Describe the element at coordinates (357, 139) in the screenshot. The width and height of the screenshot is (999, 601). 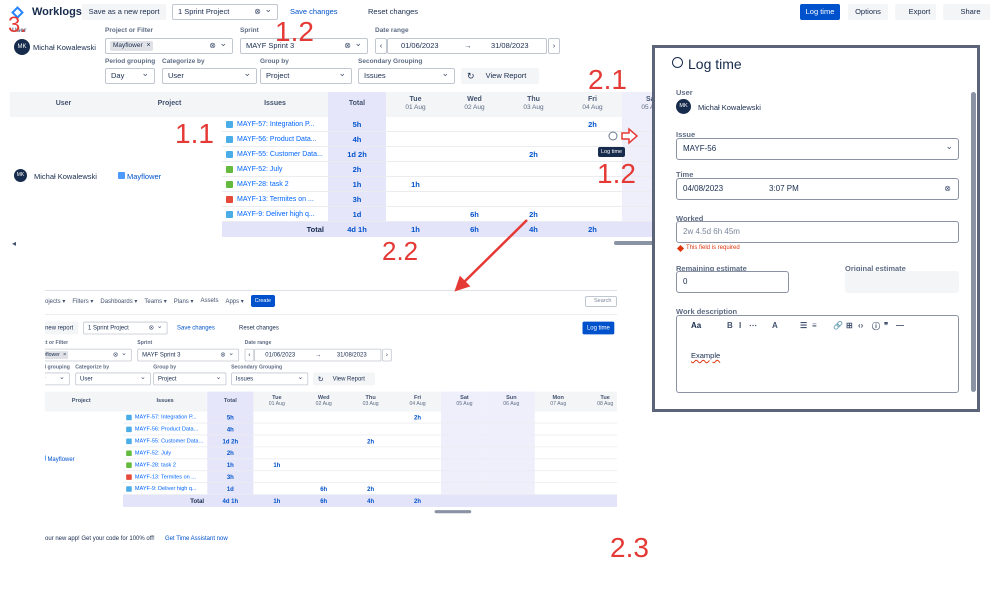
I see `issue-total: 4h` at that location.